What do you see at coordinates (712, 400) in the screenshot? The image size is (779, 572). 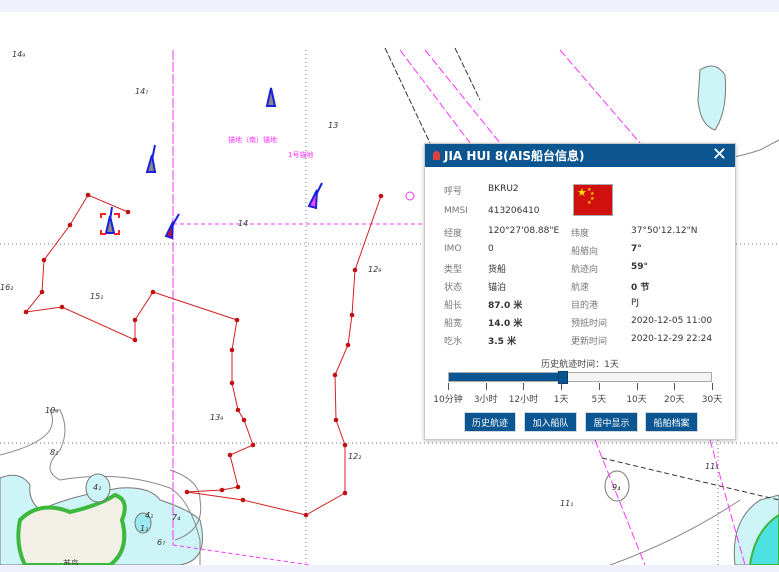 I see `slider-tick-label: 30天` at bounding box center [712, 400].